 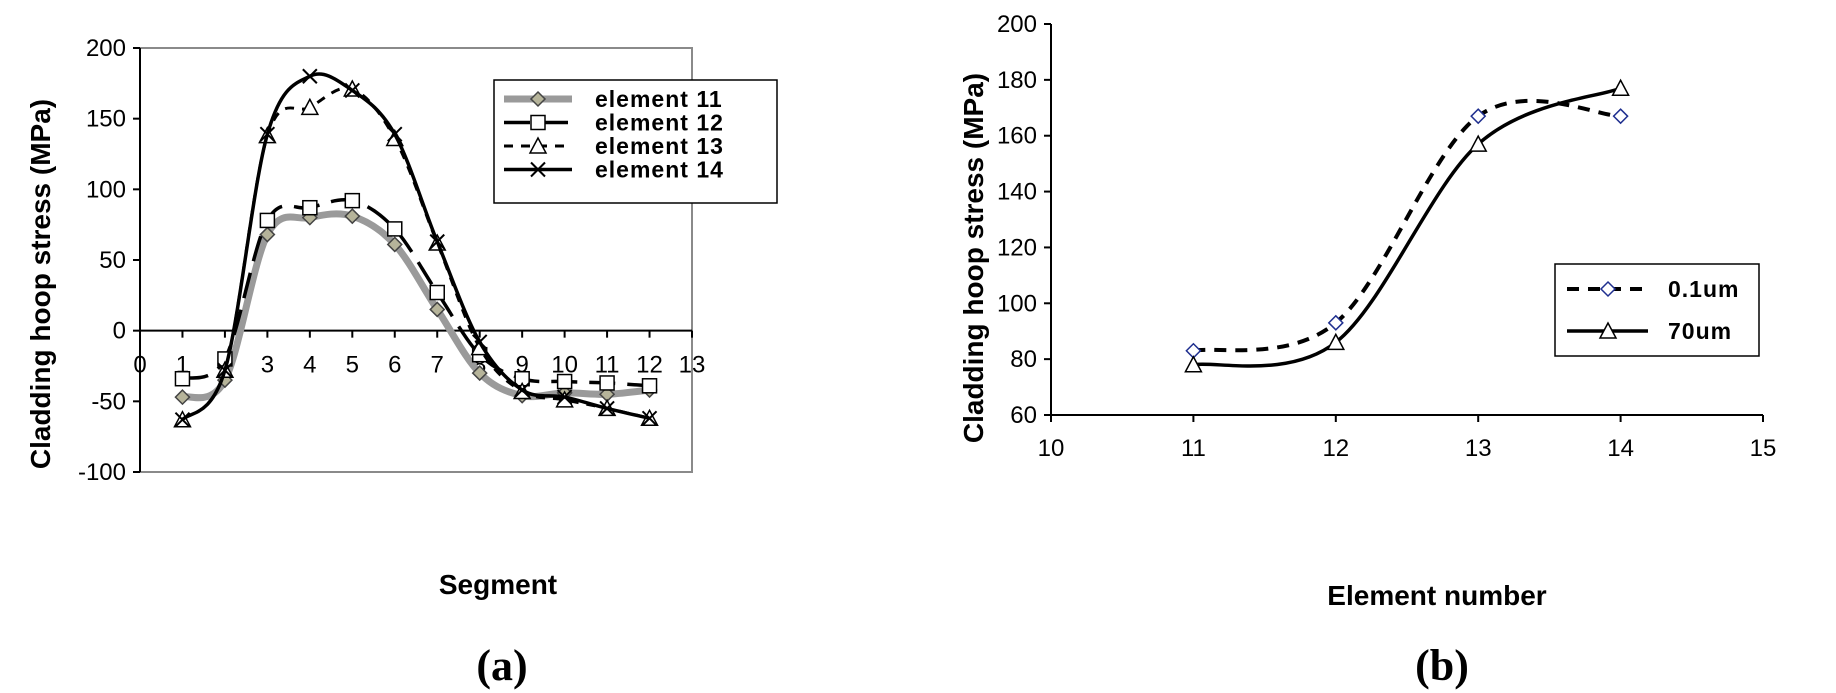 What do you see at coordinates (415, 306) in the screenshot?
I see `series-element-11-line` at bounding box center [415, 306].